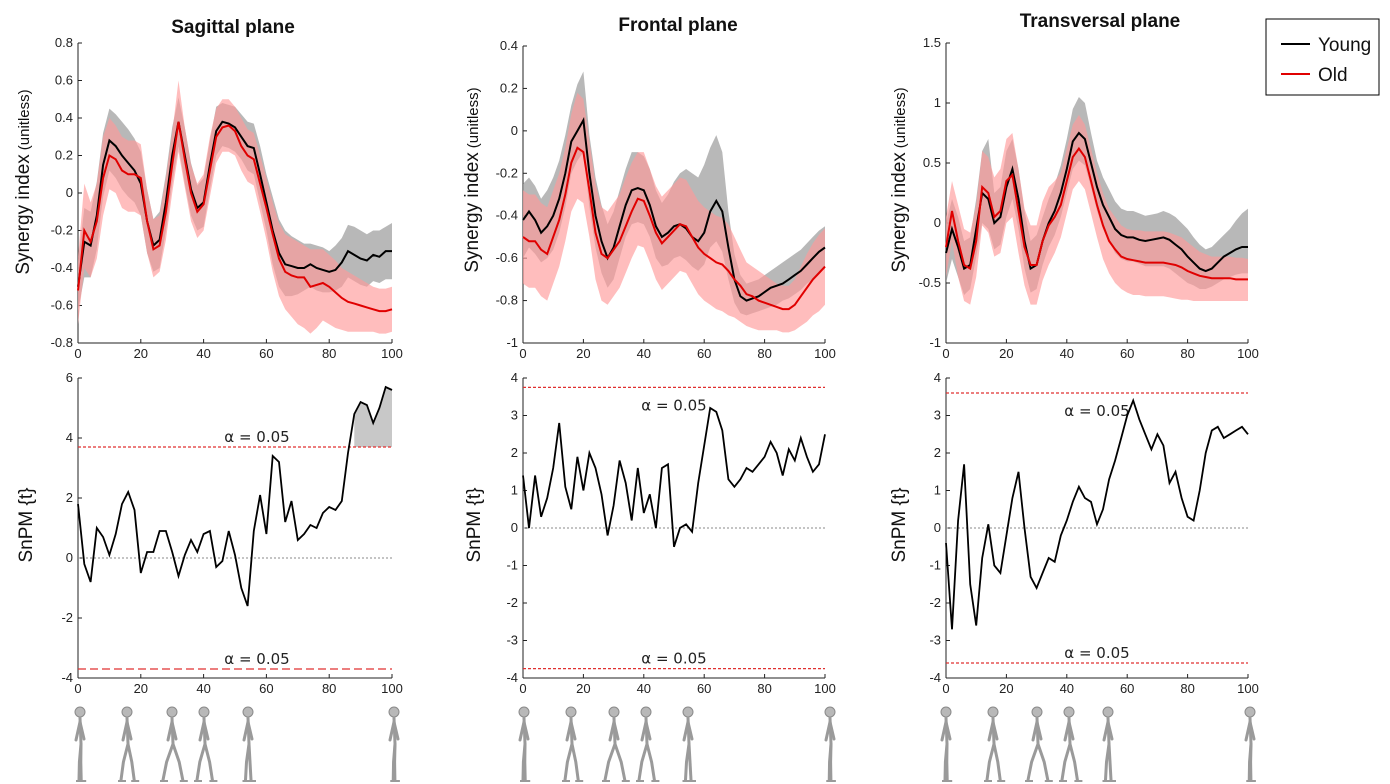 The height and width of the screenshot is (784, 1390). Describe the element at coordinates (512, 640) in the screenshot. I see `y-tick-label: -3` at that location.